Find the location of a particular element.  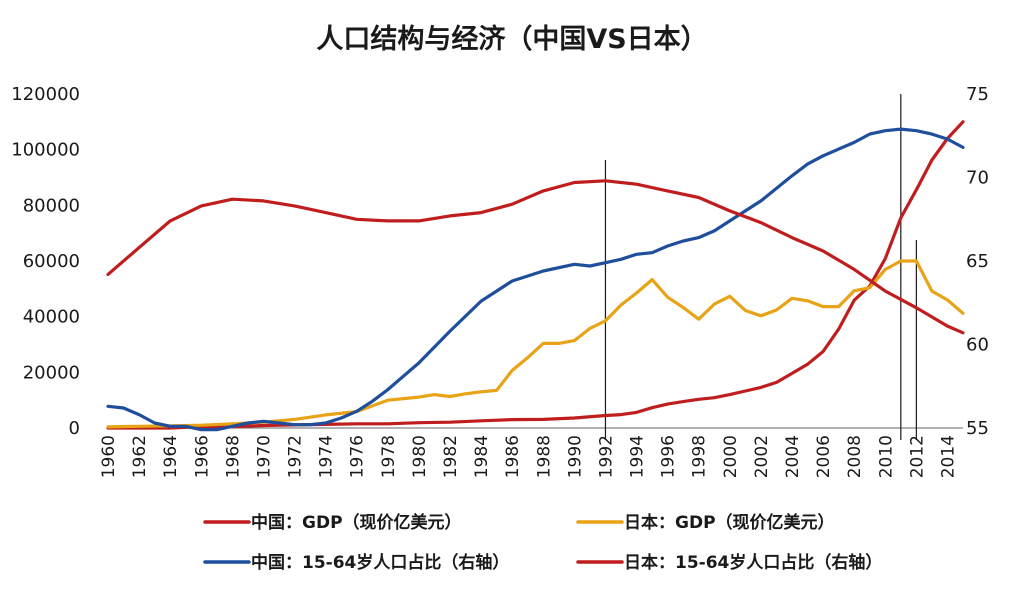

right-tick-label: 60 is located at coordinates (977, 345).